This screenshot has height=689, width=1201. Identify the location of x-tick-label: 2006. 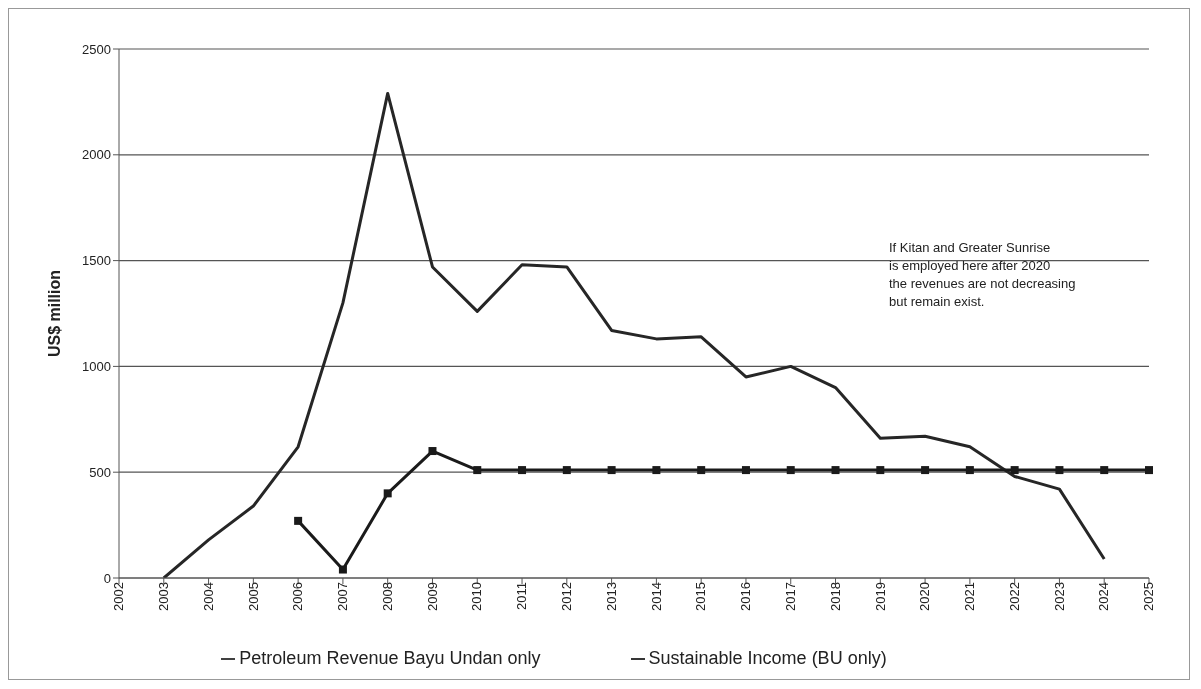
(298, 596).